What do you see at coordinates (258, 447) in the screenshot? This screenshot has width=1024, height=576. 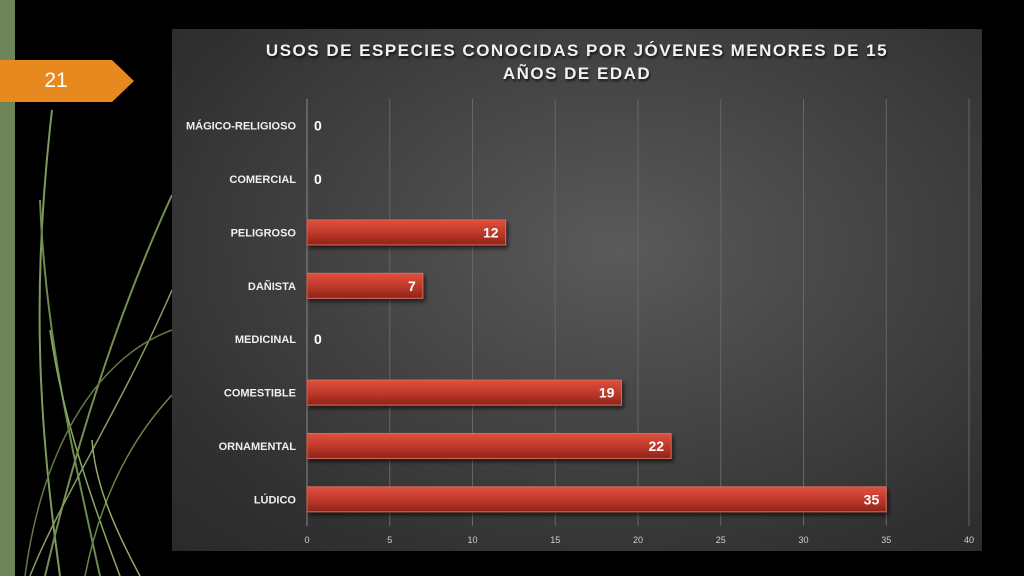 I see `category-label: ORNAMENTAL` at bounding box center [258, 447].